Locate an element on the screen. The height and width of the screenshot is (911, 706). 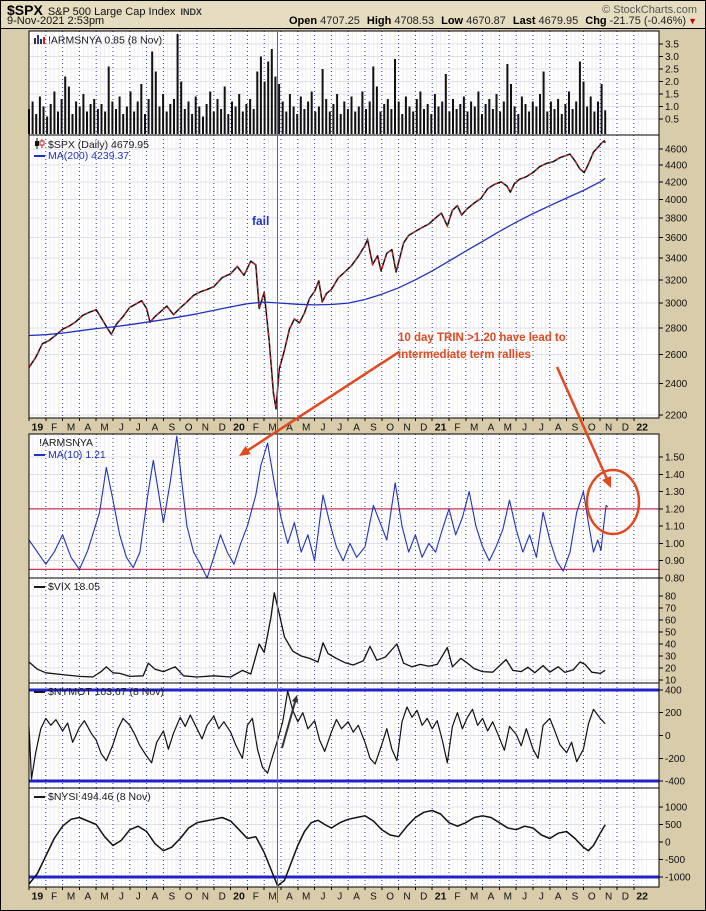
header-title-row: $SPX S&P 500 Large Cap Index INDX is located at coordinates (104, 11).